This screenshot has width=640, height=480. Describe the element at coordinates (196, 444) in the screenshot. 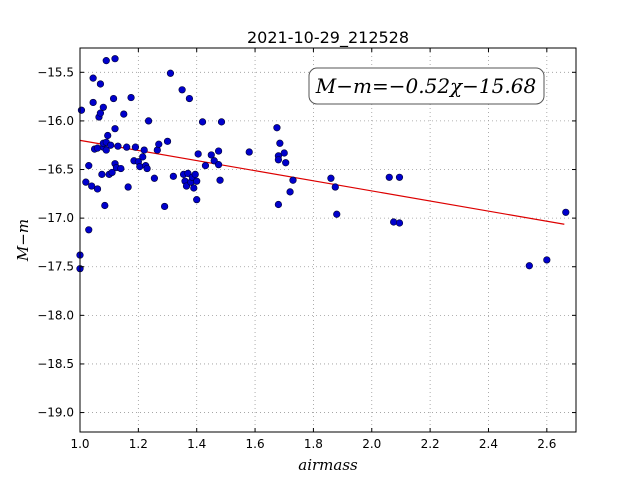

I see `x-tick-label: 1.4` at that location.